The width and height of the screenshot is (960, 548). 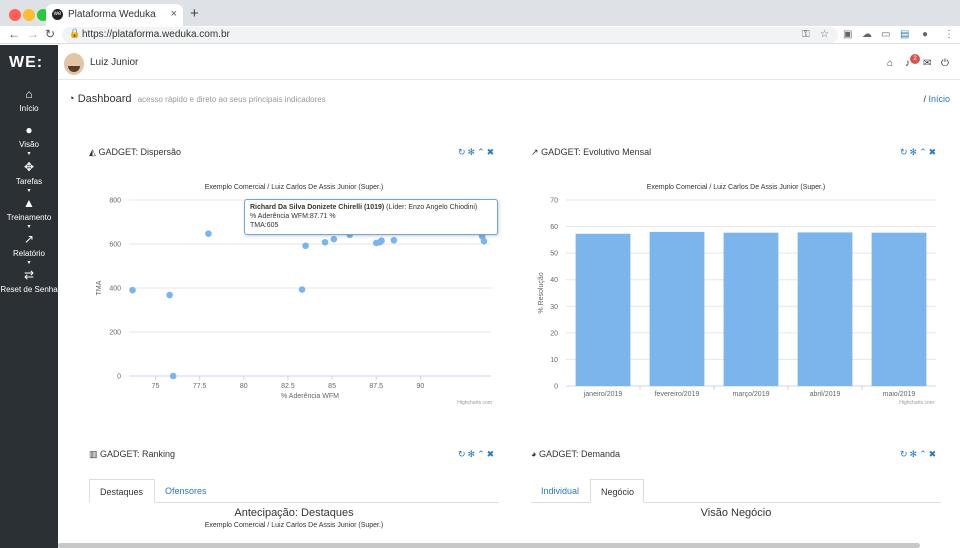 I want to click on demanda-tabs: Individual Negócio, so click(x=736, y=491).